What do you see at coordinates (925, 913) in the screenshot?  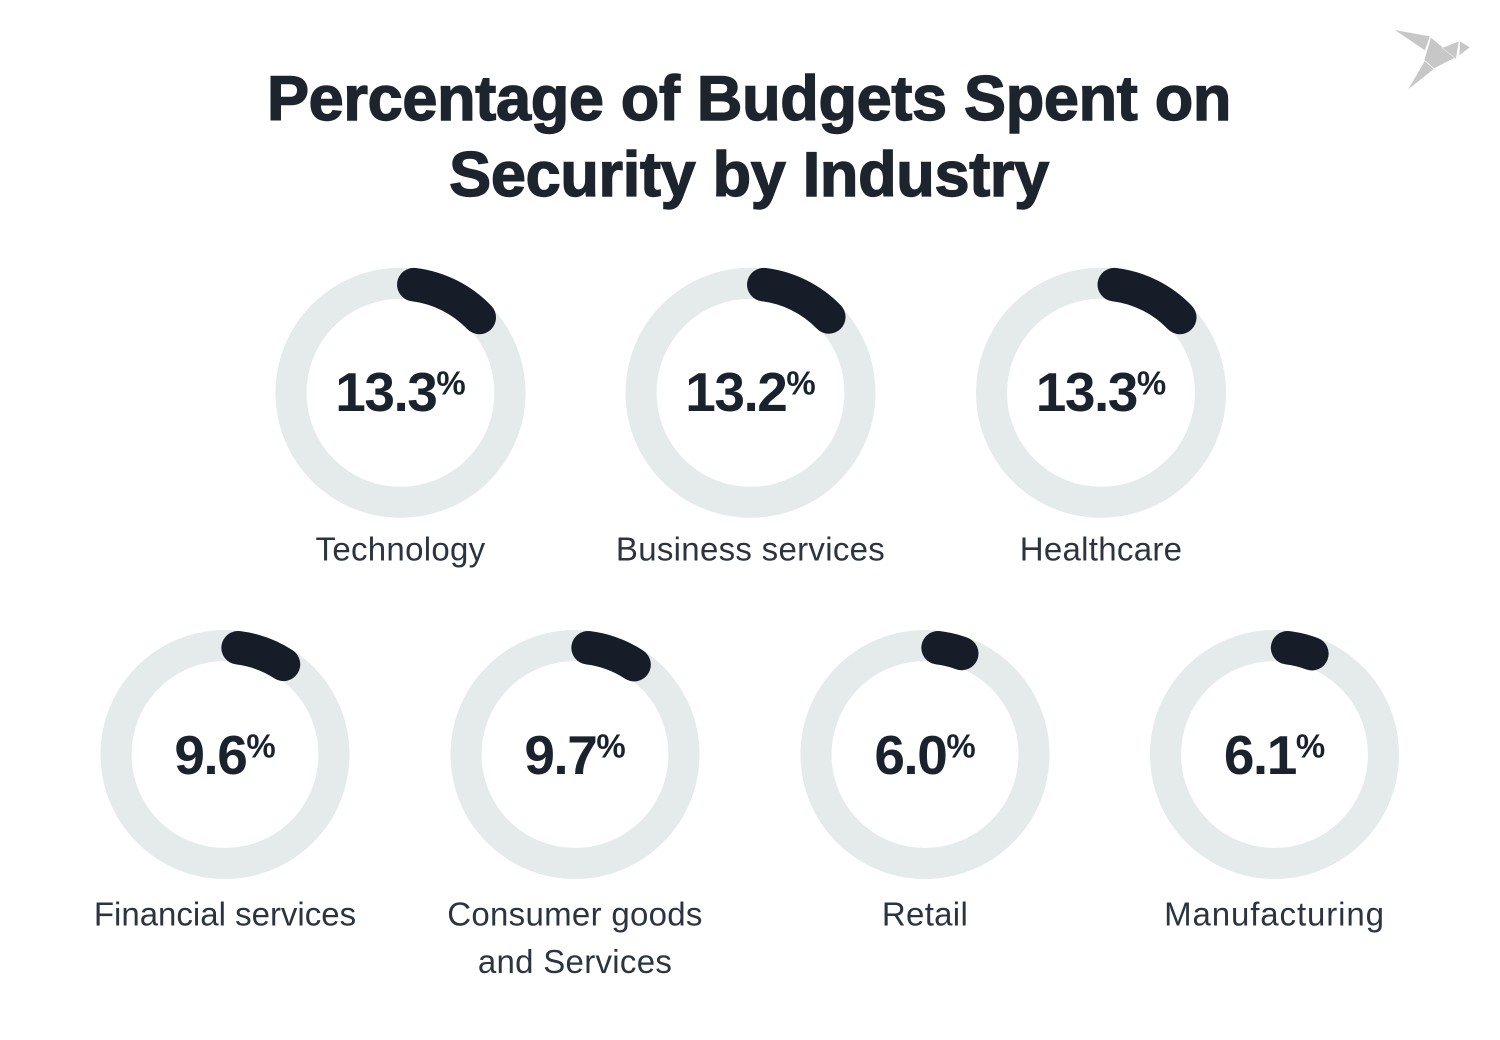 I see `svg-text: Retail` at bounding box center [925, 913].